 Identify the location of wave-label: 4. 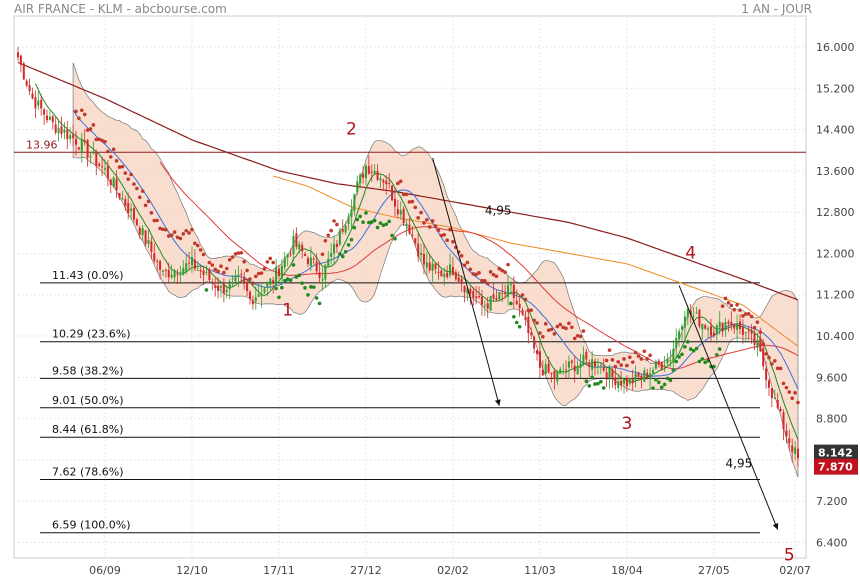
(690, 254).